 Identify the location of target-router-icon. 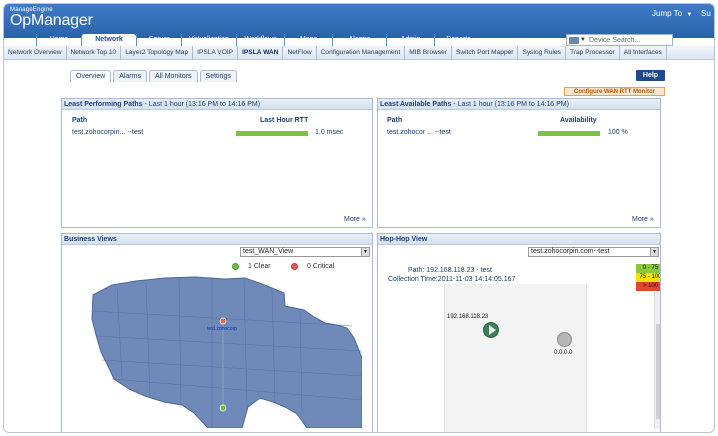
(564, 339).